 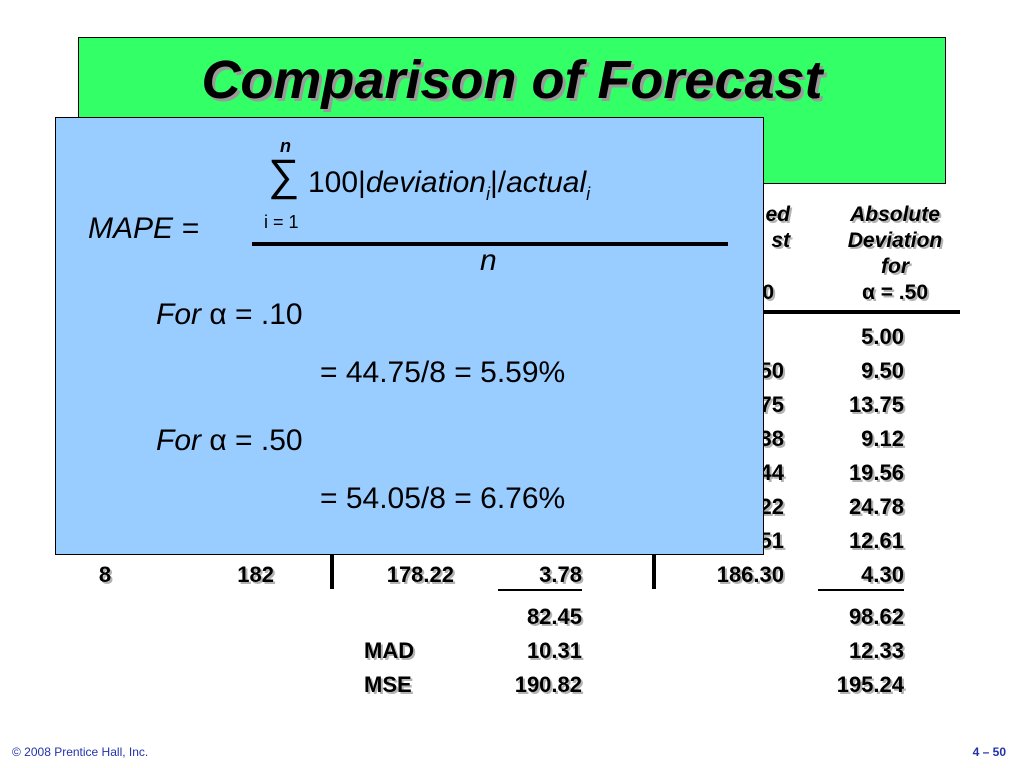 I want to click on abs-dev-10-cell: 3.78, so click(x=540, y=576).